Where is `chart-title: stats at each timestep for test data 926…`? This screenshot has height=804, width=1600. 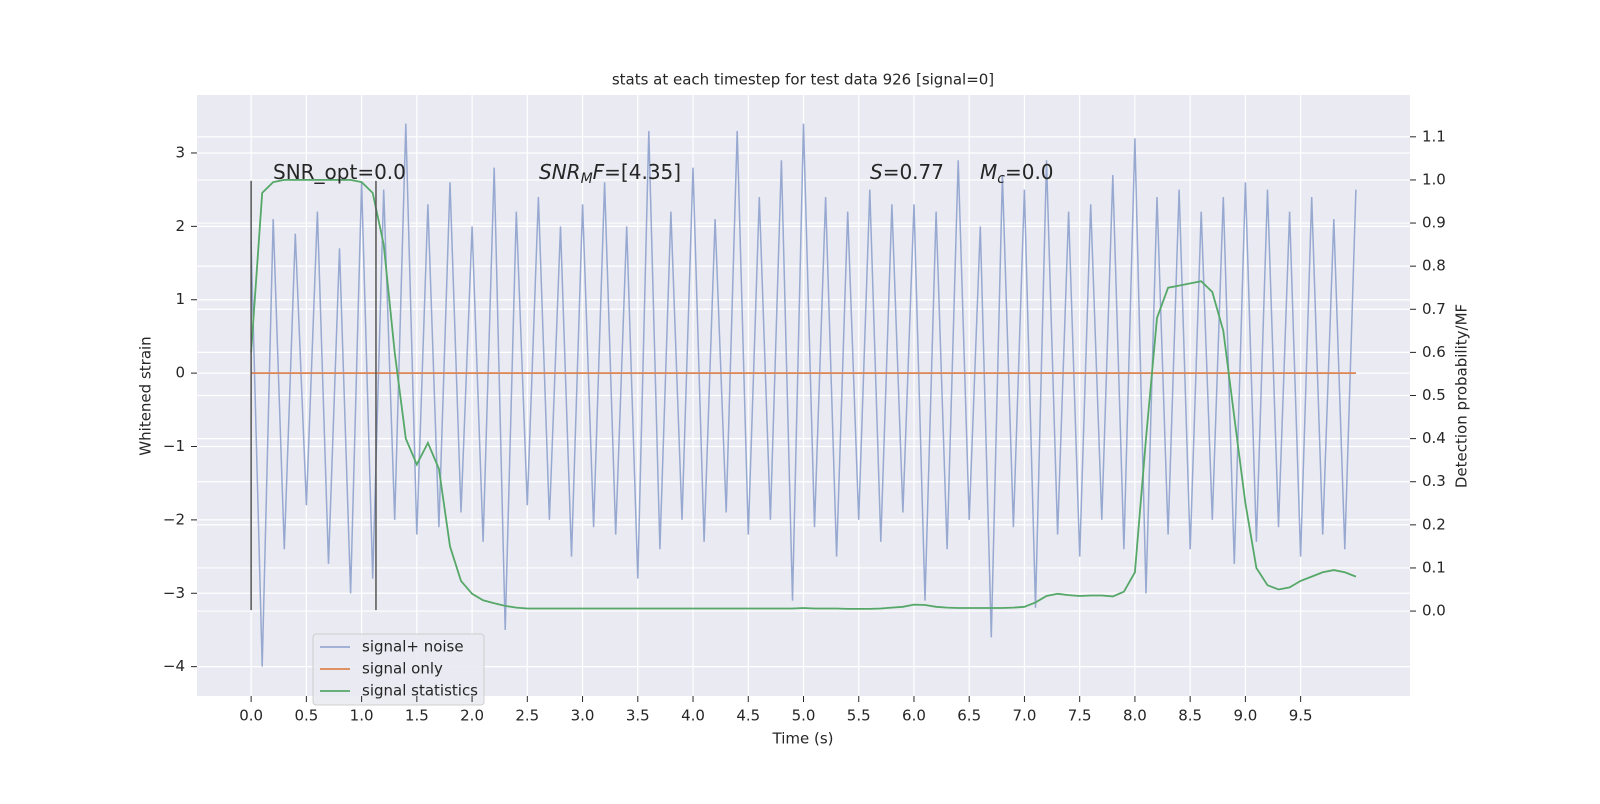
chart-title: stats at each timestep for test data 926… is located at coordinates (803, 80).